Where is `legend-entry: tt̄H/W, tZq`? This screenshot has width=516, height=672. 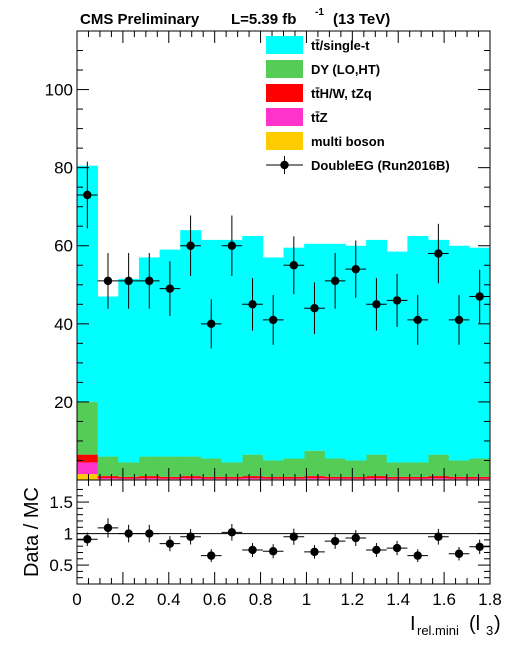
legend-entry: tt̄H/W, tZq is located at coordinates (319, 93).